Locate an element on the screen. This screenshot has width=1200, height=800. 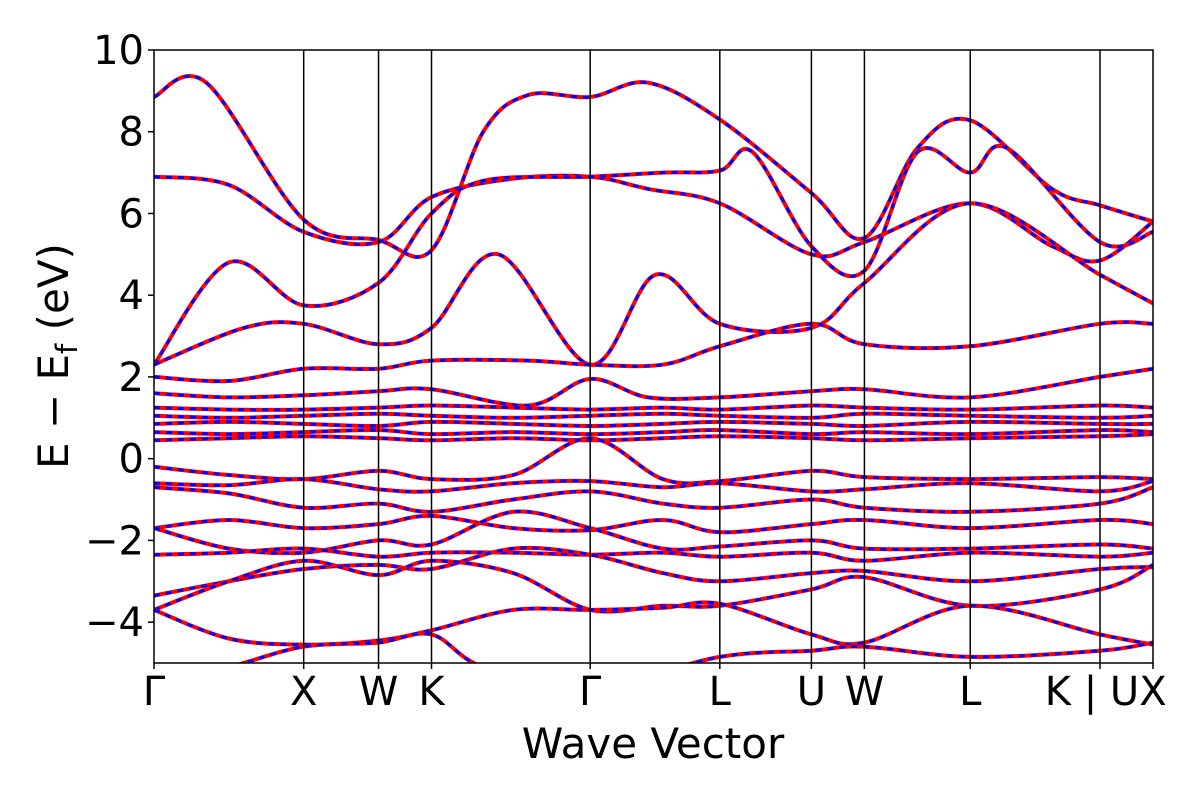
y-tick-label-6: 6 is located at coordinates (131, 214).